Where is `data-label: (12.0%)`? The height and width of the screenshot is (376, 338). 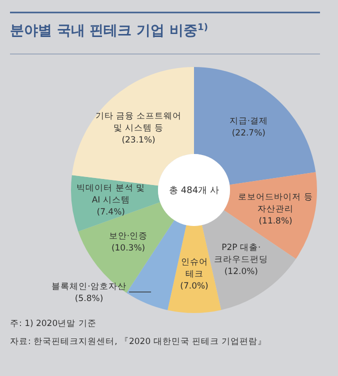
data-label: (12.0%) is located at coordinates (241, 272).